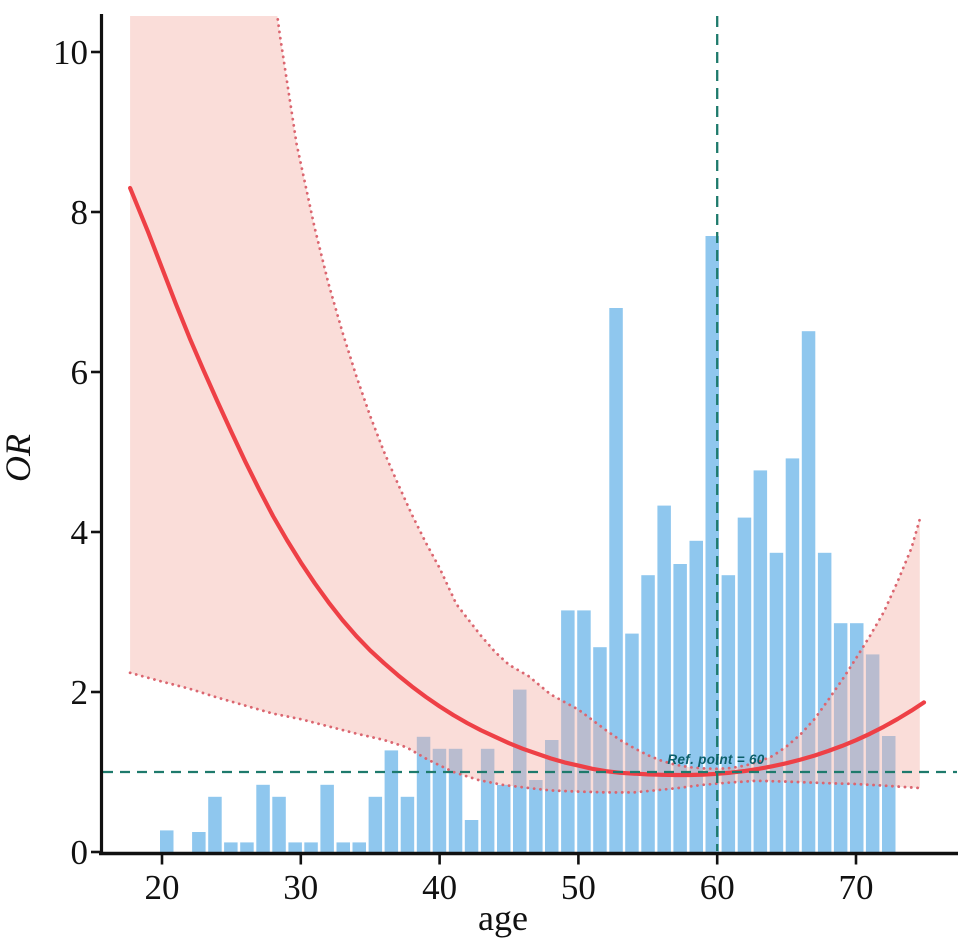 Image resolution: width=972 pixels, height=946 pixels. Describe the element at coordinates (80, 852) in the screenshot. I see `y-tick-label: 0` at that location.